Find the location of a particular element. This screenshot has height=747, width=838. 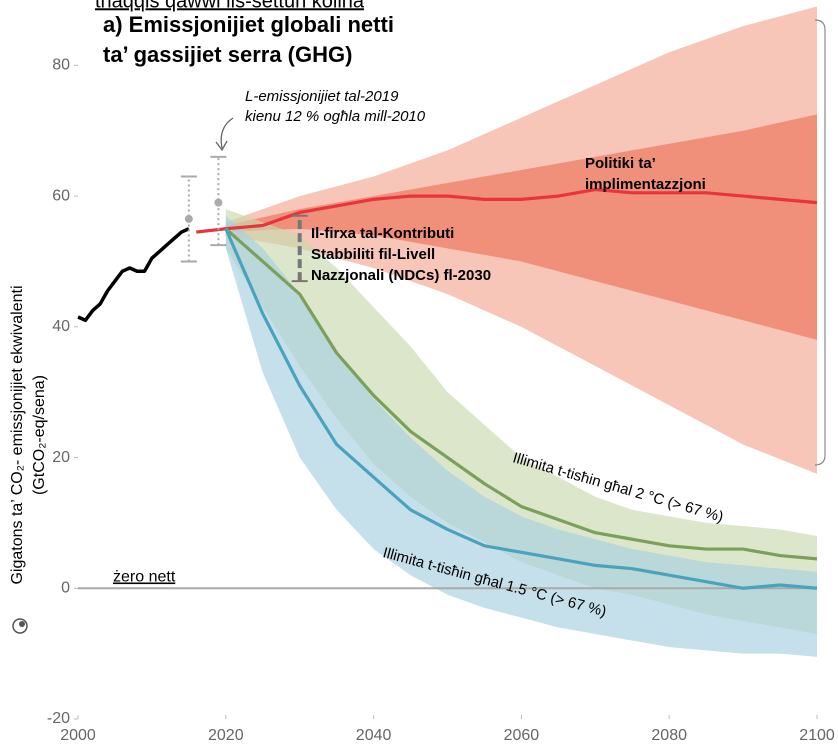

x-tick-label: 2040 is located at coordinates (374, 735).